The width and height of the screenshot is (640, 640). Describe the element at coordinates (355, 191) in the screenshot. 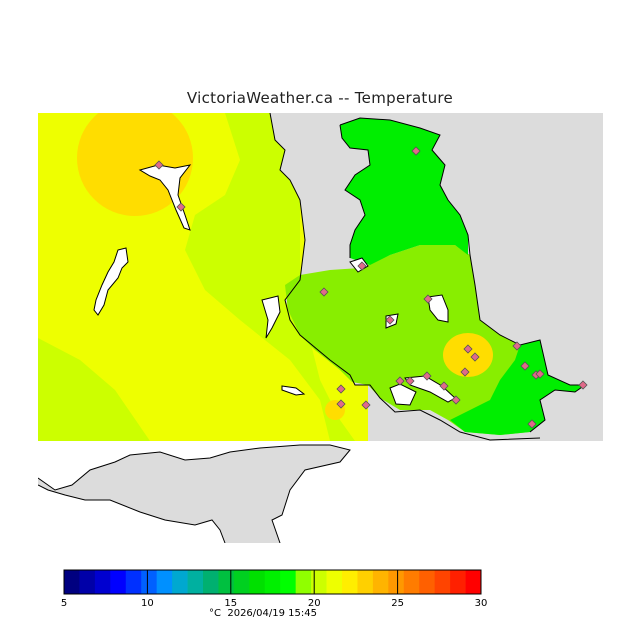

I see `coastline-inlet` at that location.